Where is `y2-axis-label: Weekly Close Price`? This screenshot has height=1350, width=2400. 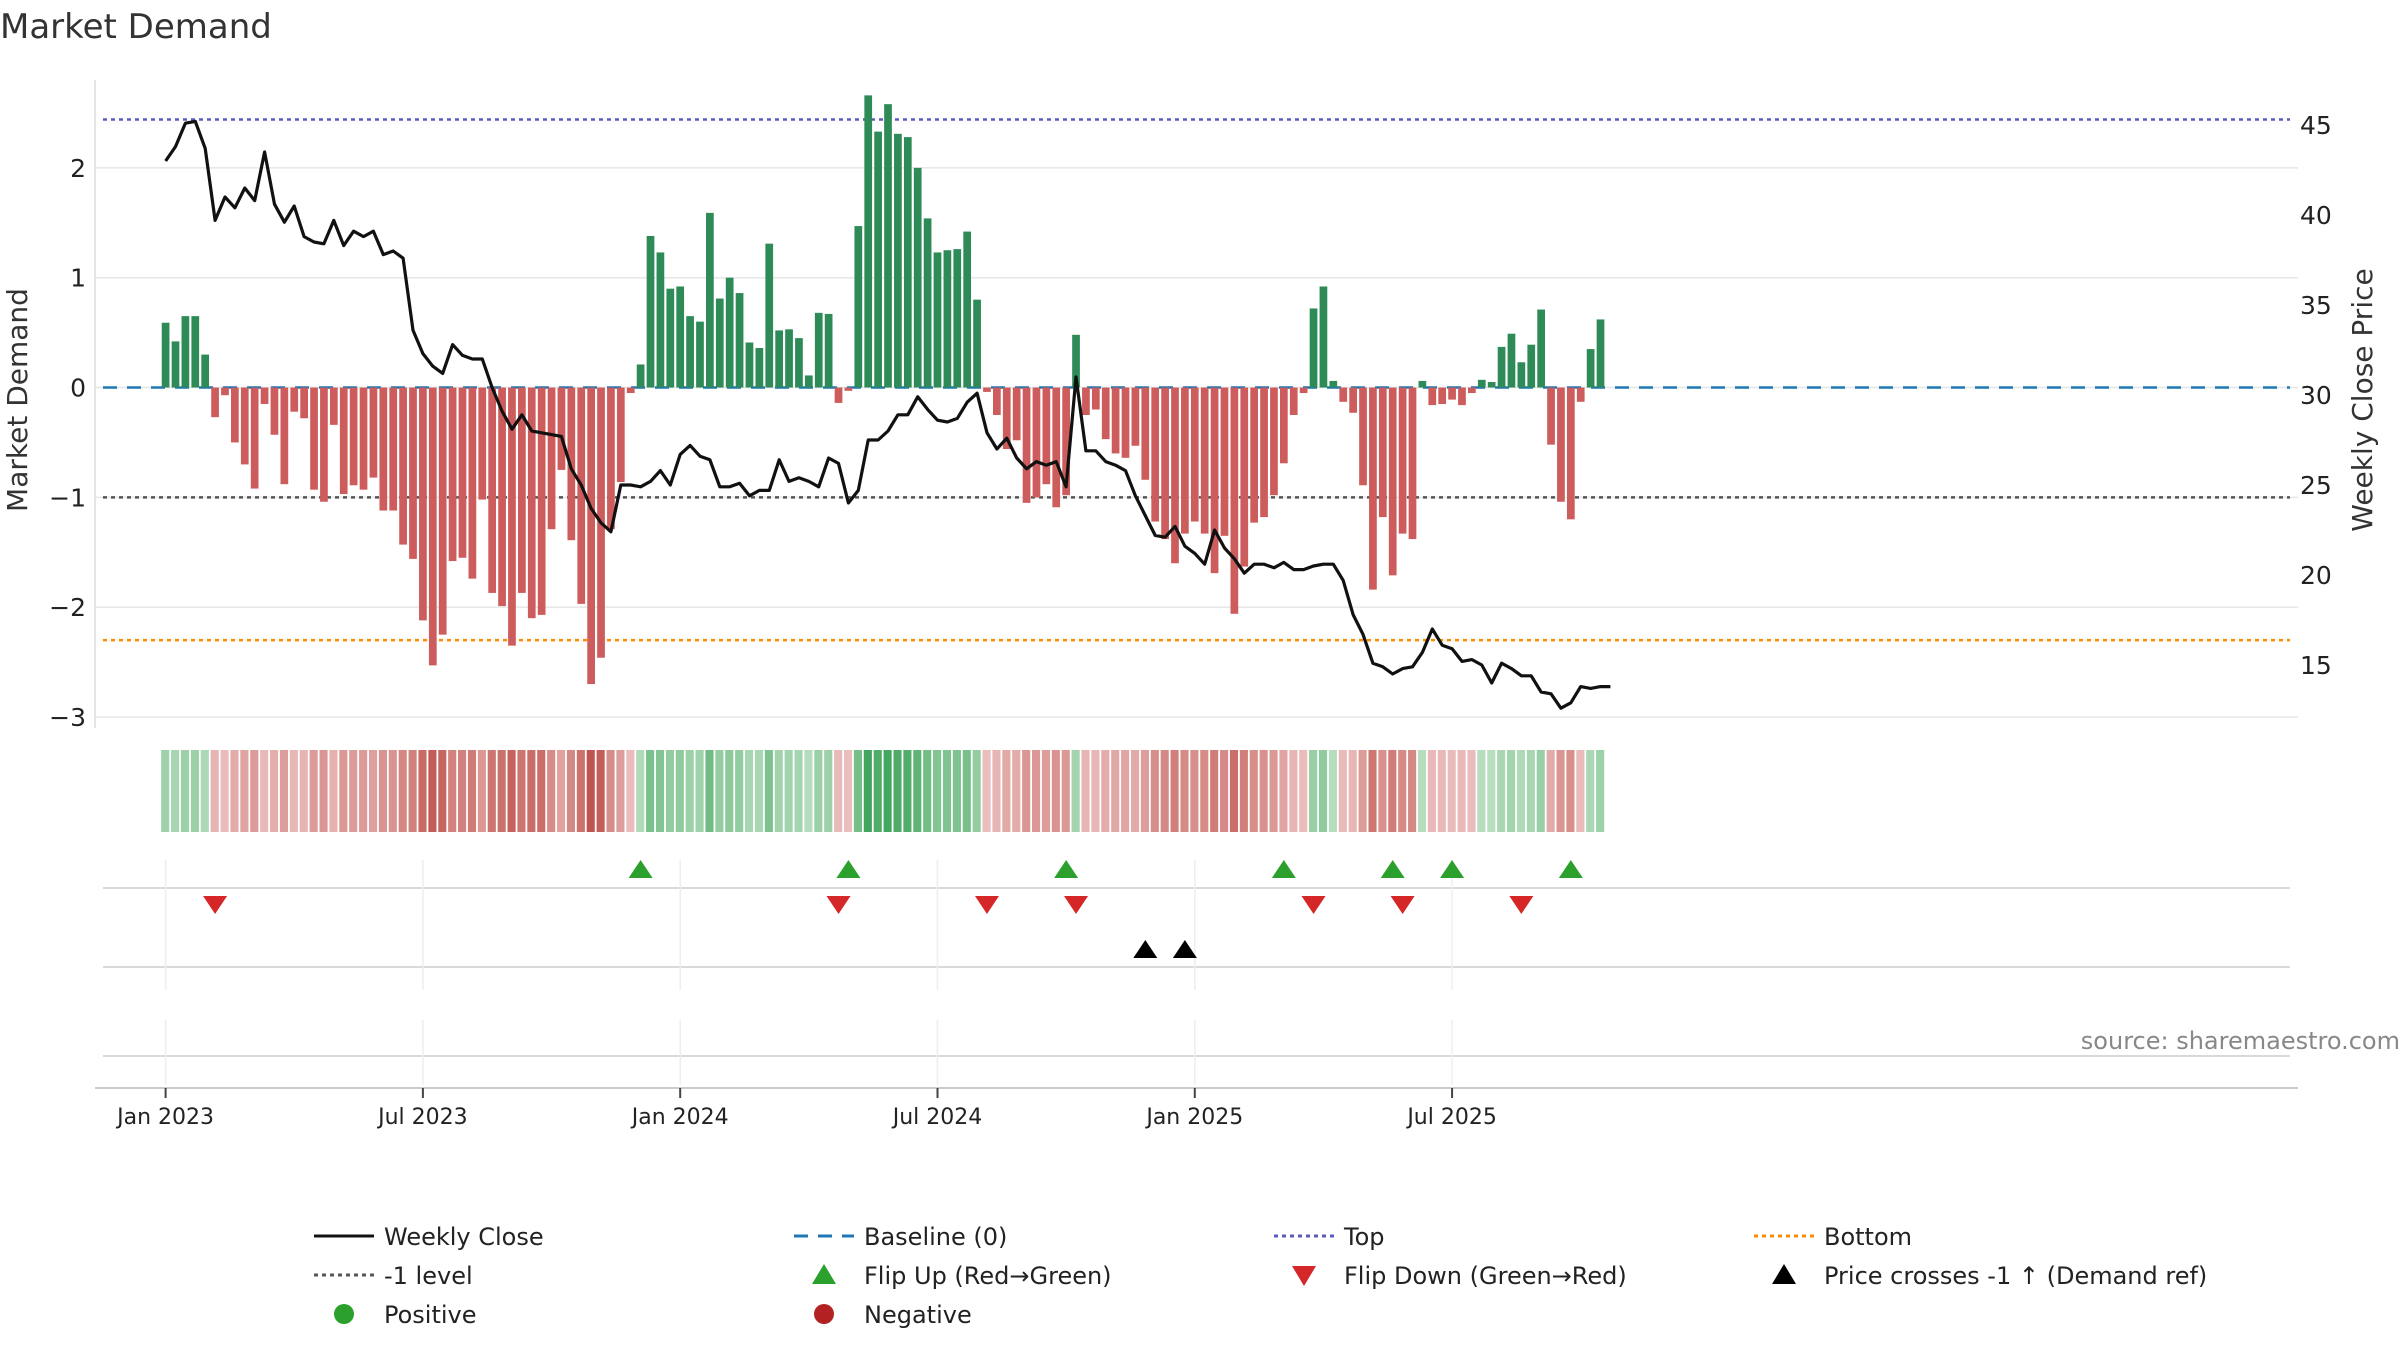
y2-axis-label: Weekly Close Price is located at coordinates (2362, 399).